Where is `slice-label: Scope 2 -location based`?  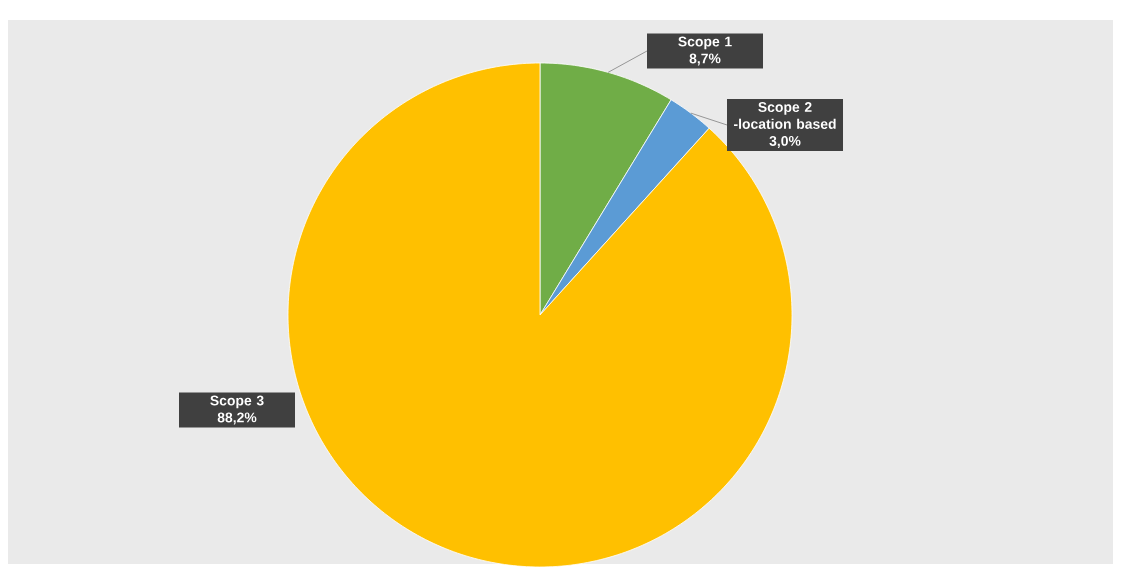 slice-label: Scope 2 -location based is located at coordinates (785, 115).